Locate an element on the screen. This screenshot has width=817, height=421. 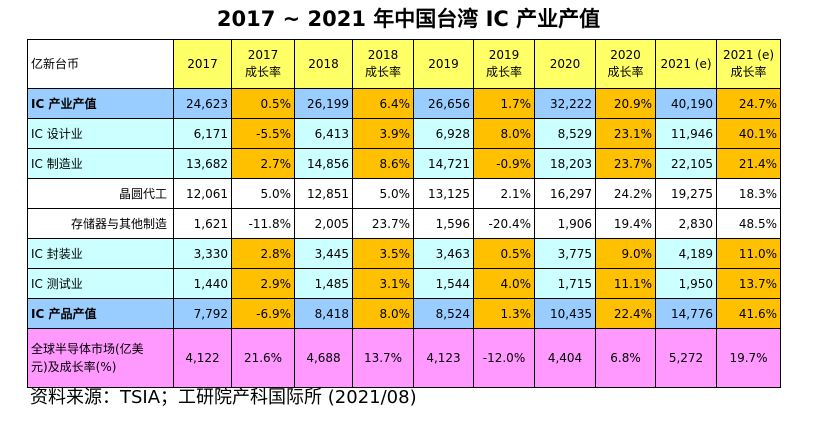
growth-cell: -20.4% is located at coordinates (504, 223).